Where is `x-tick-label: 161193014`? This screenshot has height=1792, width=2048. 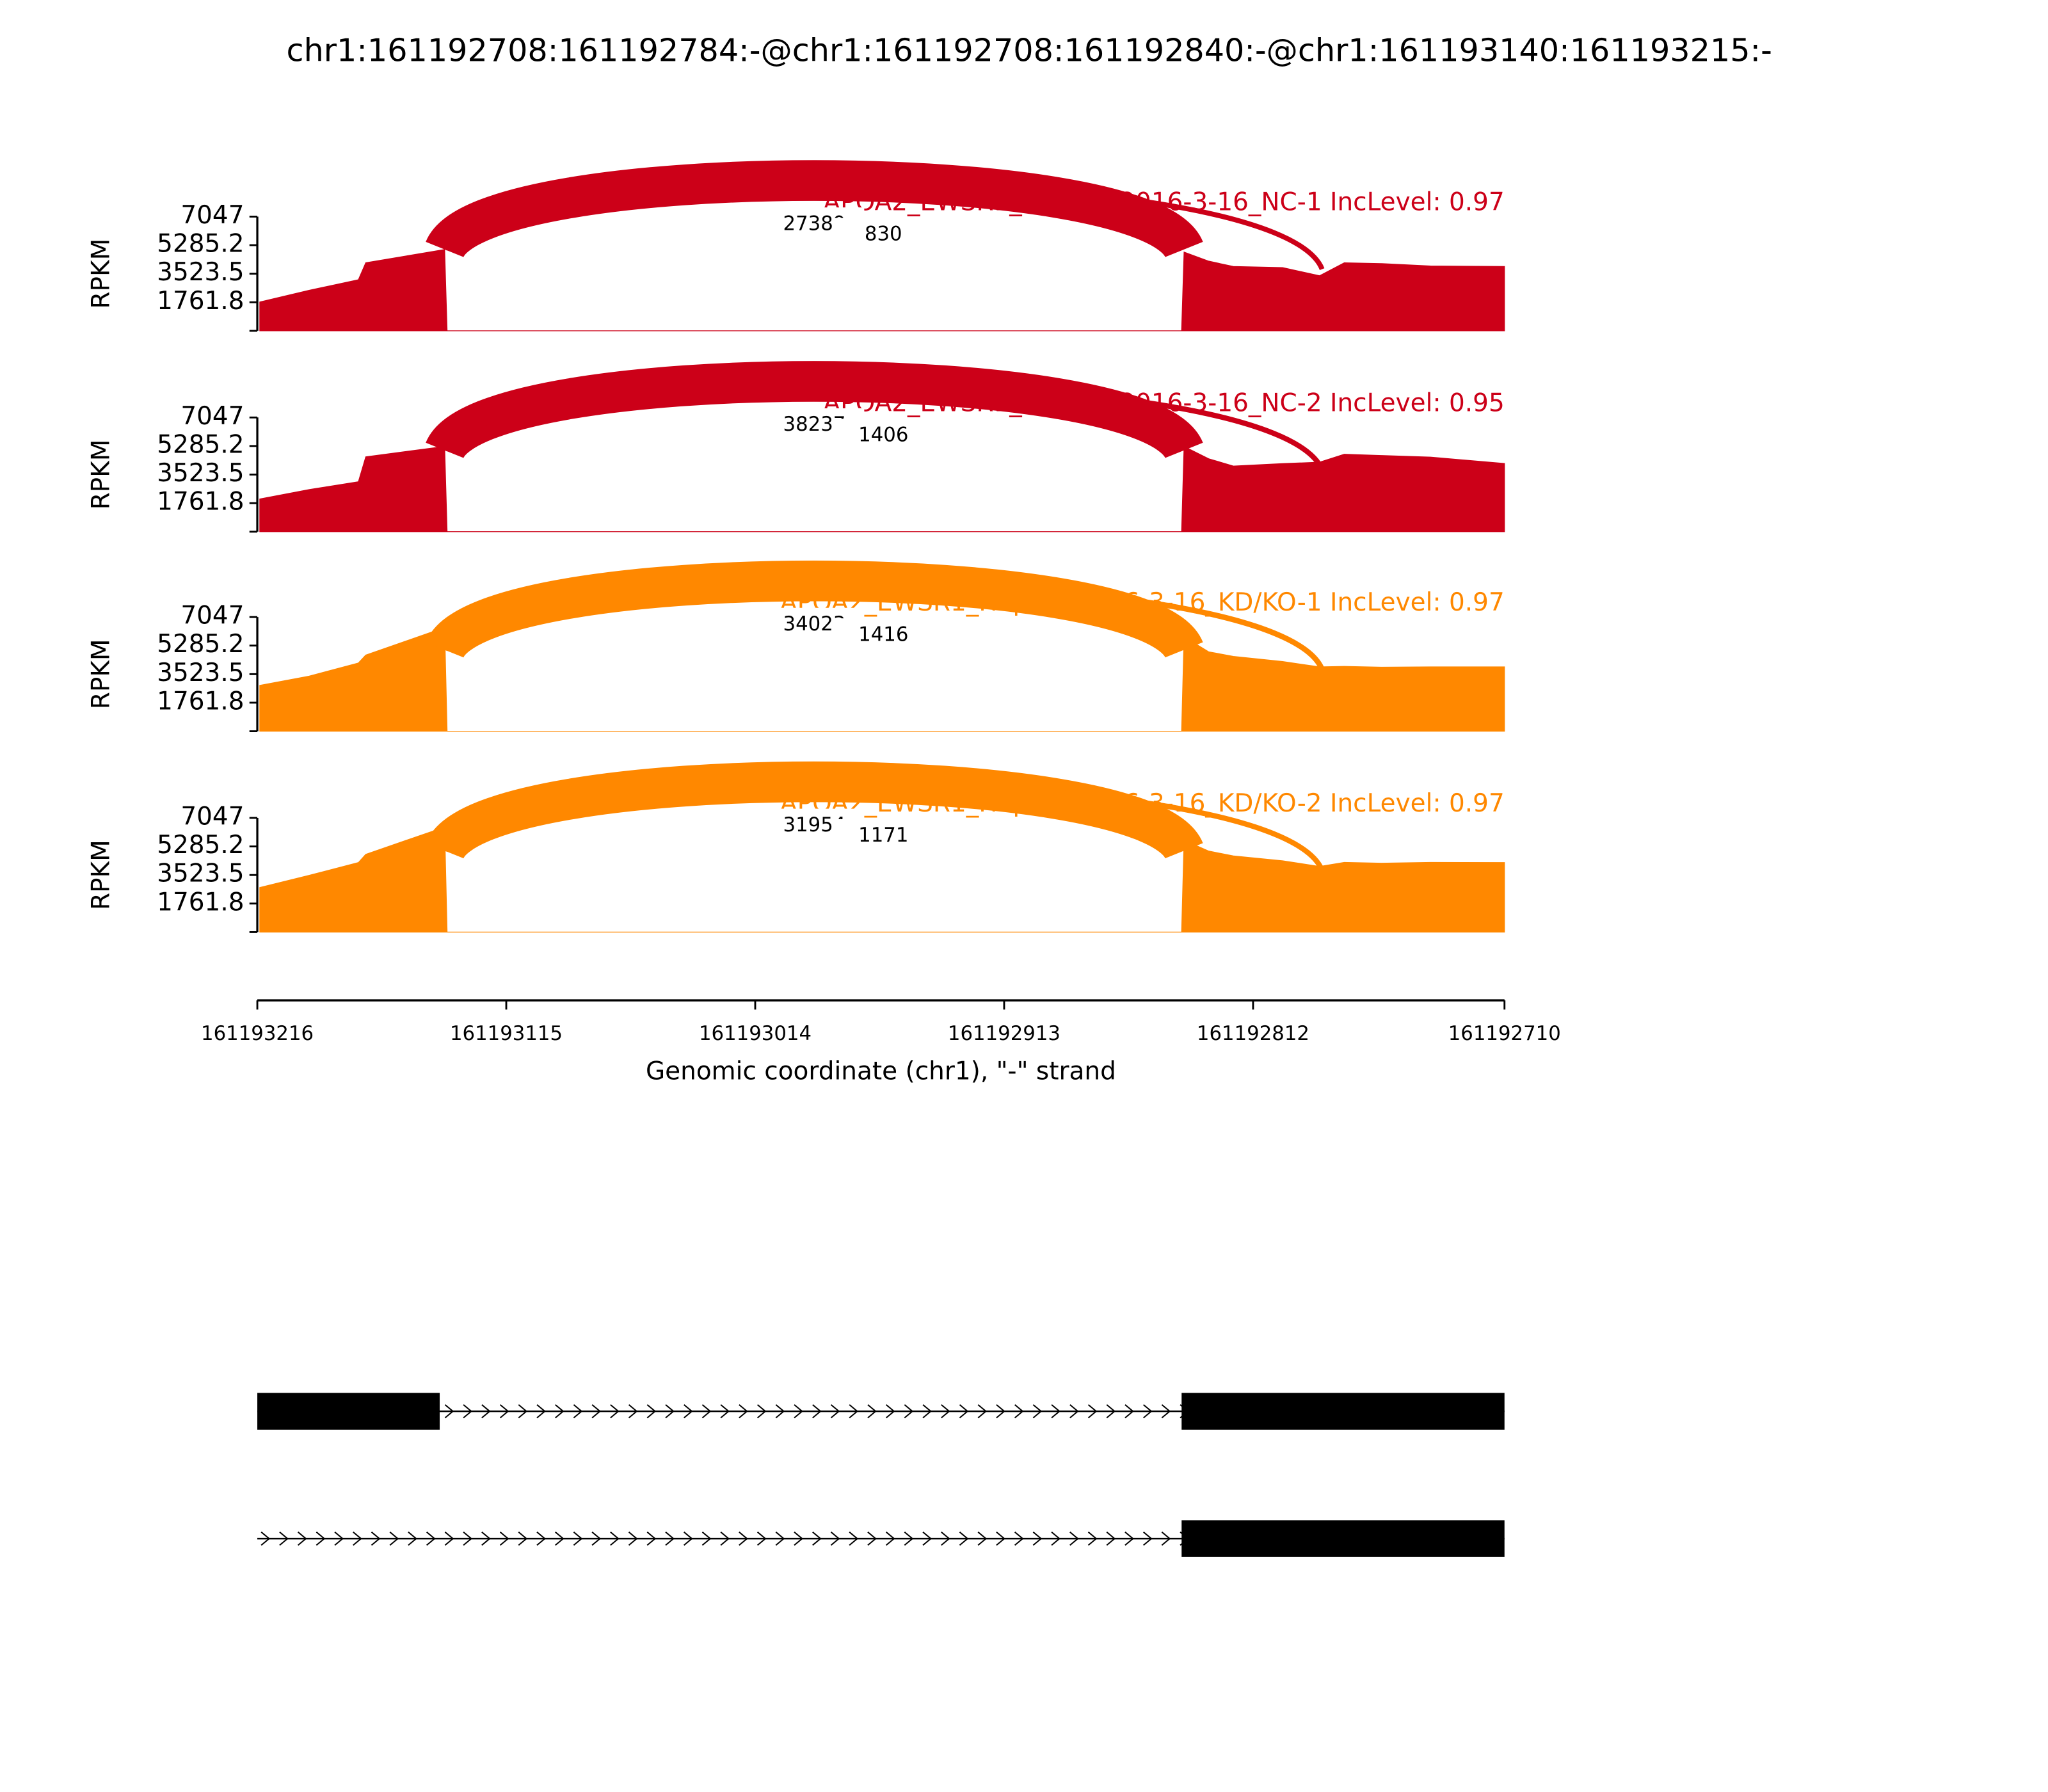 x-tick-label: 161193014 is located at coordinates (755, 1033).